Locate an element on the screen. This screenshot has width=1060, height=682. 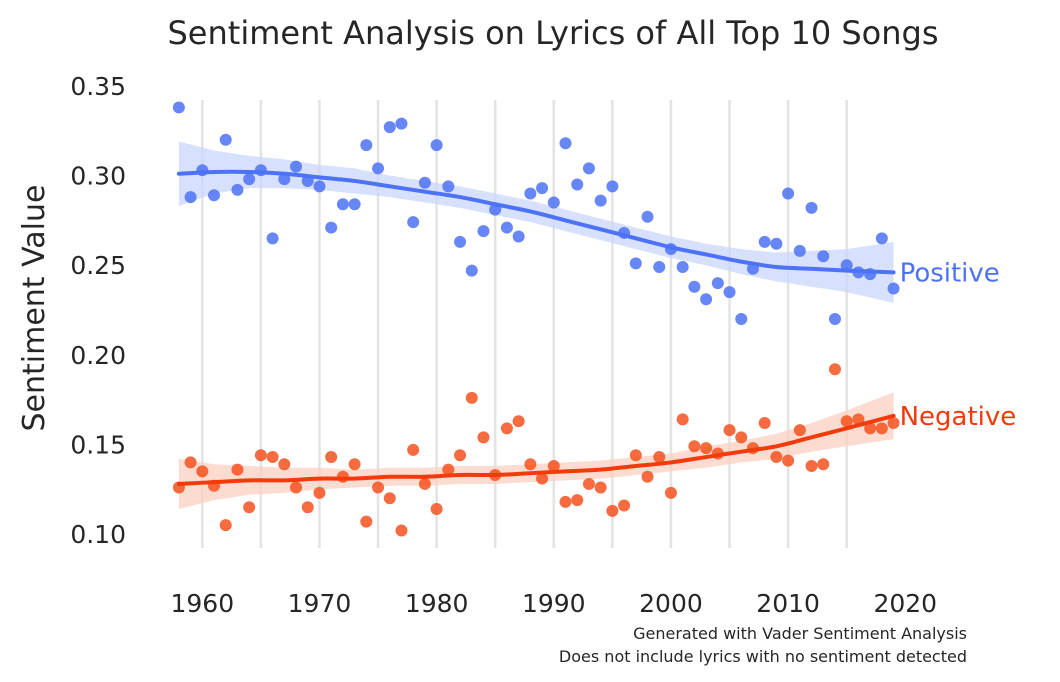
negative-point-1988 is located at coordinates (530, 464).